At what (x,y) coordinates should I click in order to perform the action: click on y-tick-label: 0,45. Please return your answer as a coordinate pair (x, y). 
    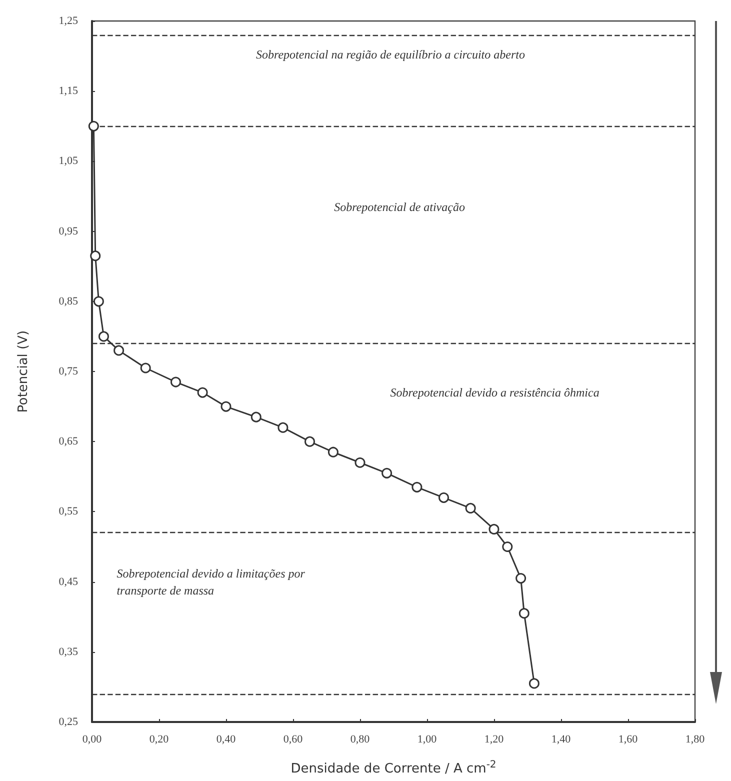
    Looking at the image, I should click on (68, 582).